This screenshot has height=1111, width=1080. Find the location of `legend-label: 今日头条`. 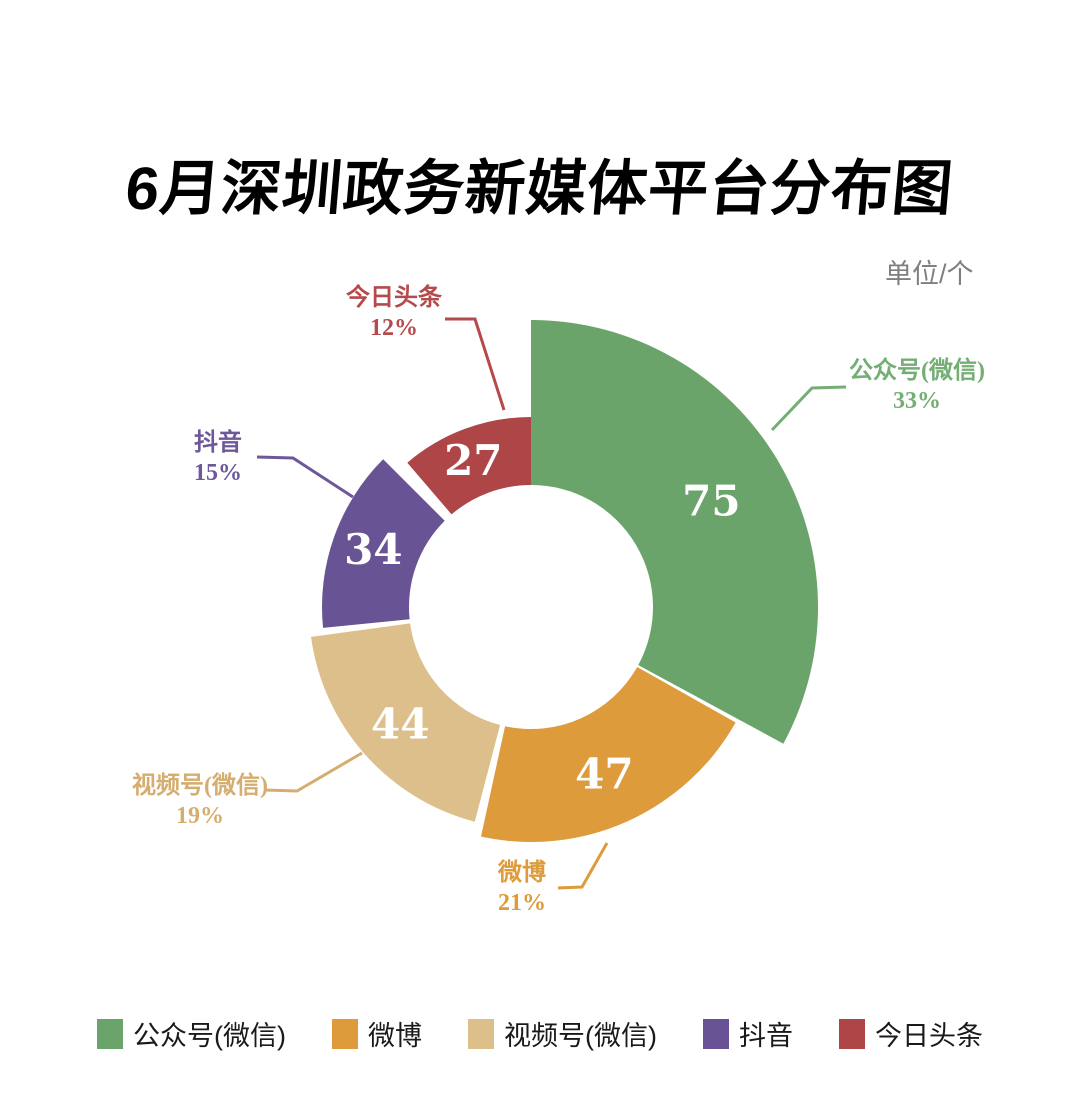

legend-label: 今日头条 is located at coordinates (928, 1036).